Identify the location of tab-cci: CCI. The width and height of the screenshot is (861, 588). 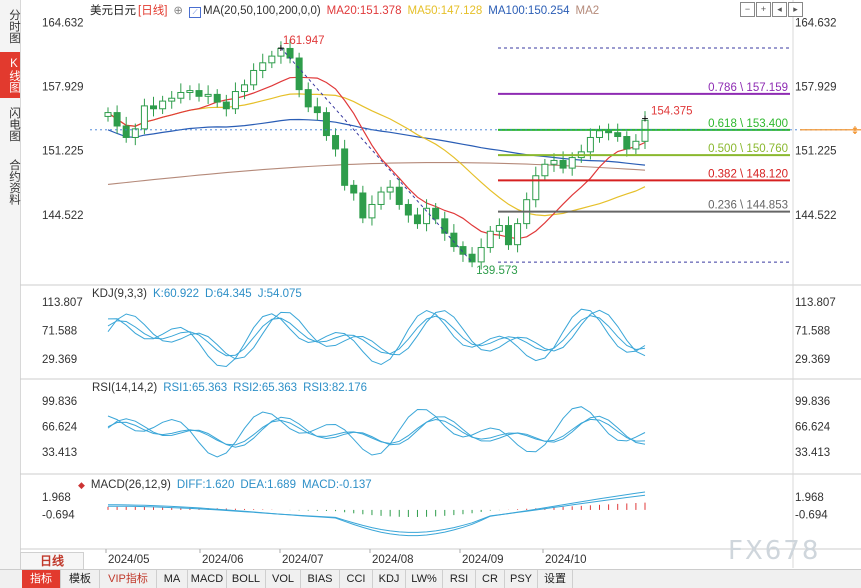
(356, 579).